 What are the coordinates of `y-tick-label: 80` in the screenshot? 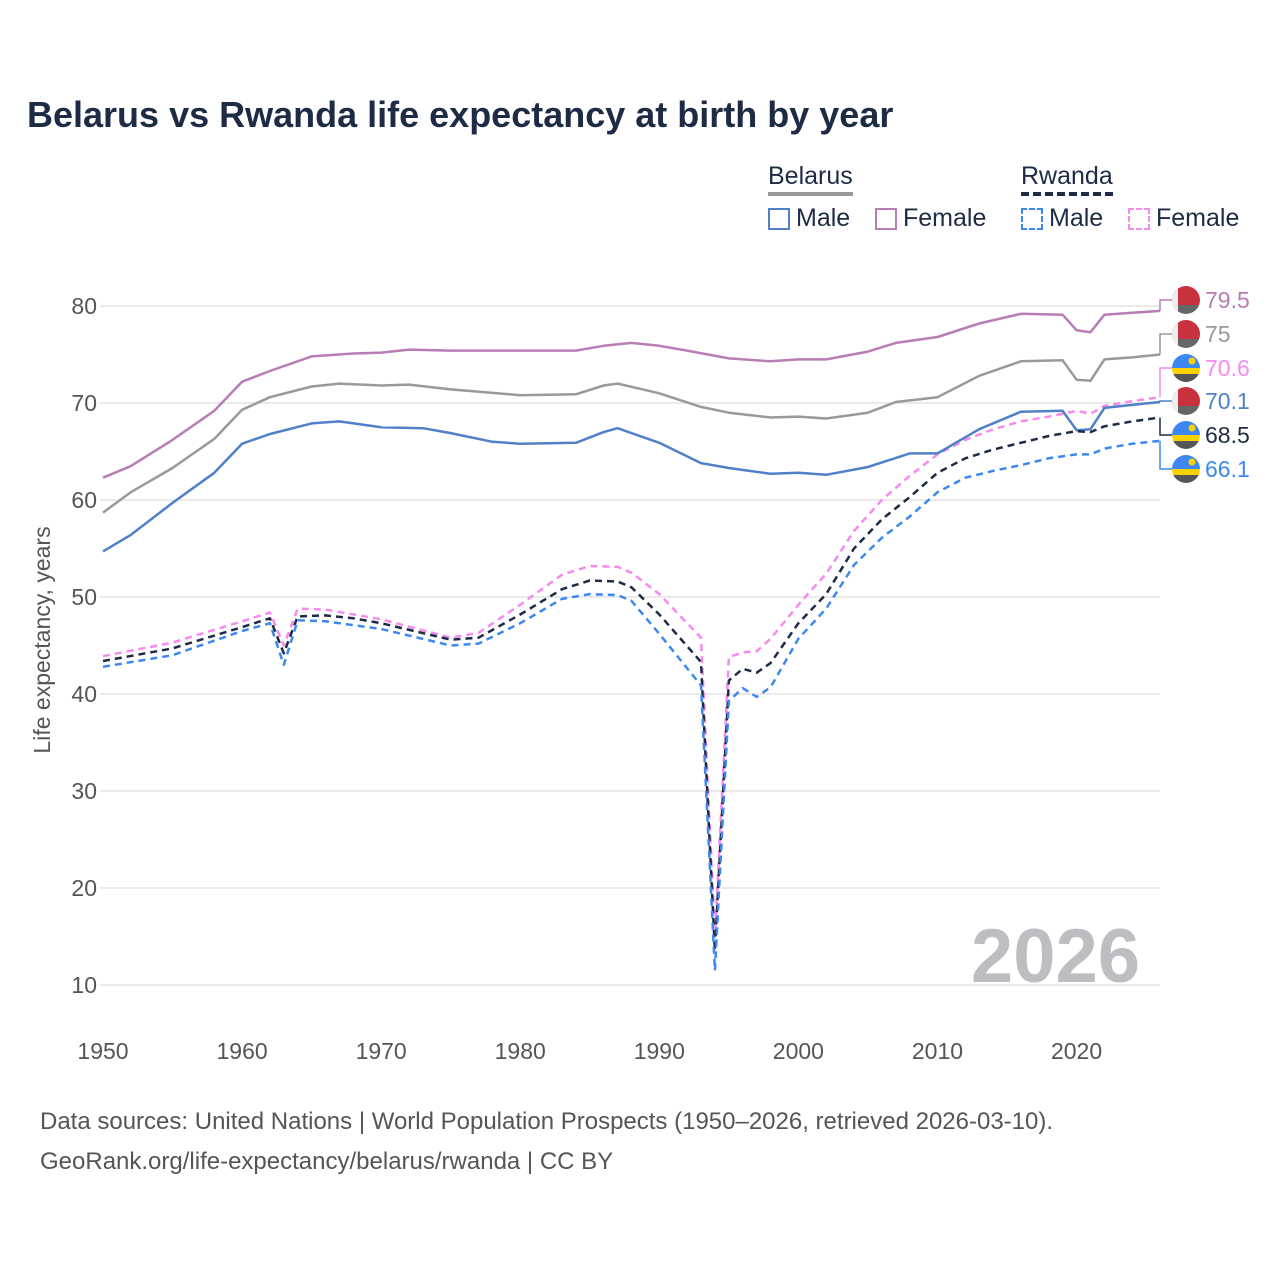 It's located at (84, 306).